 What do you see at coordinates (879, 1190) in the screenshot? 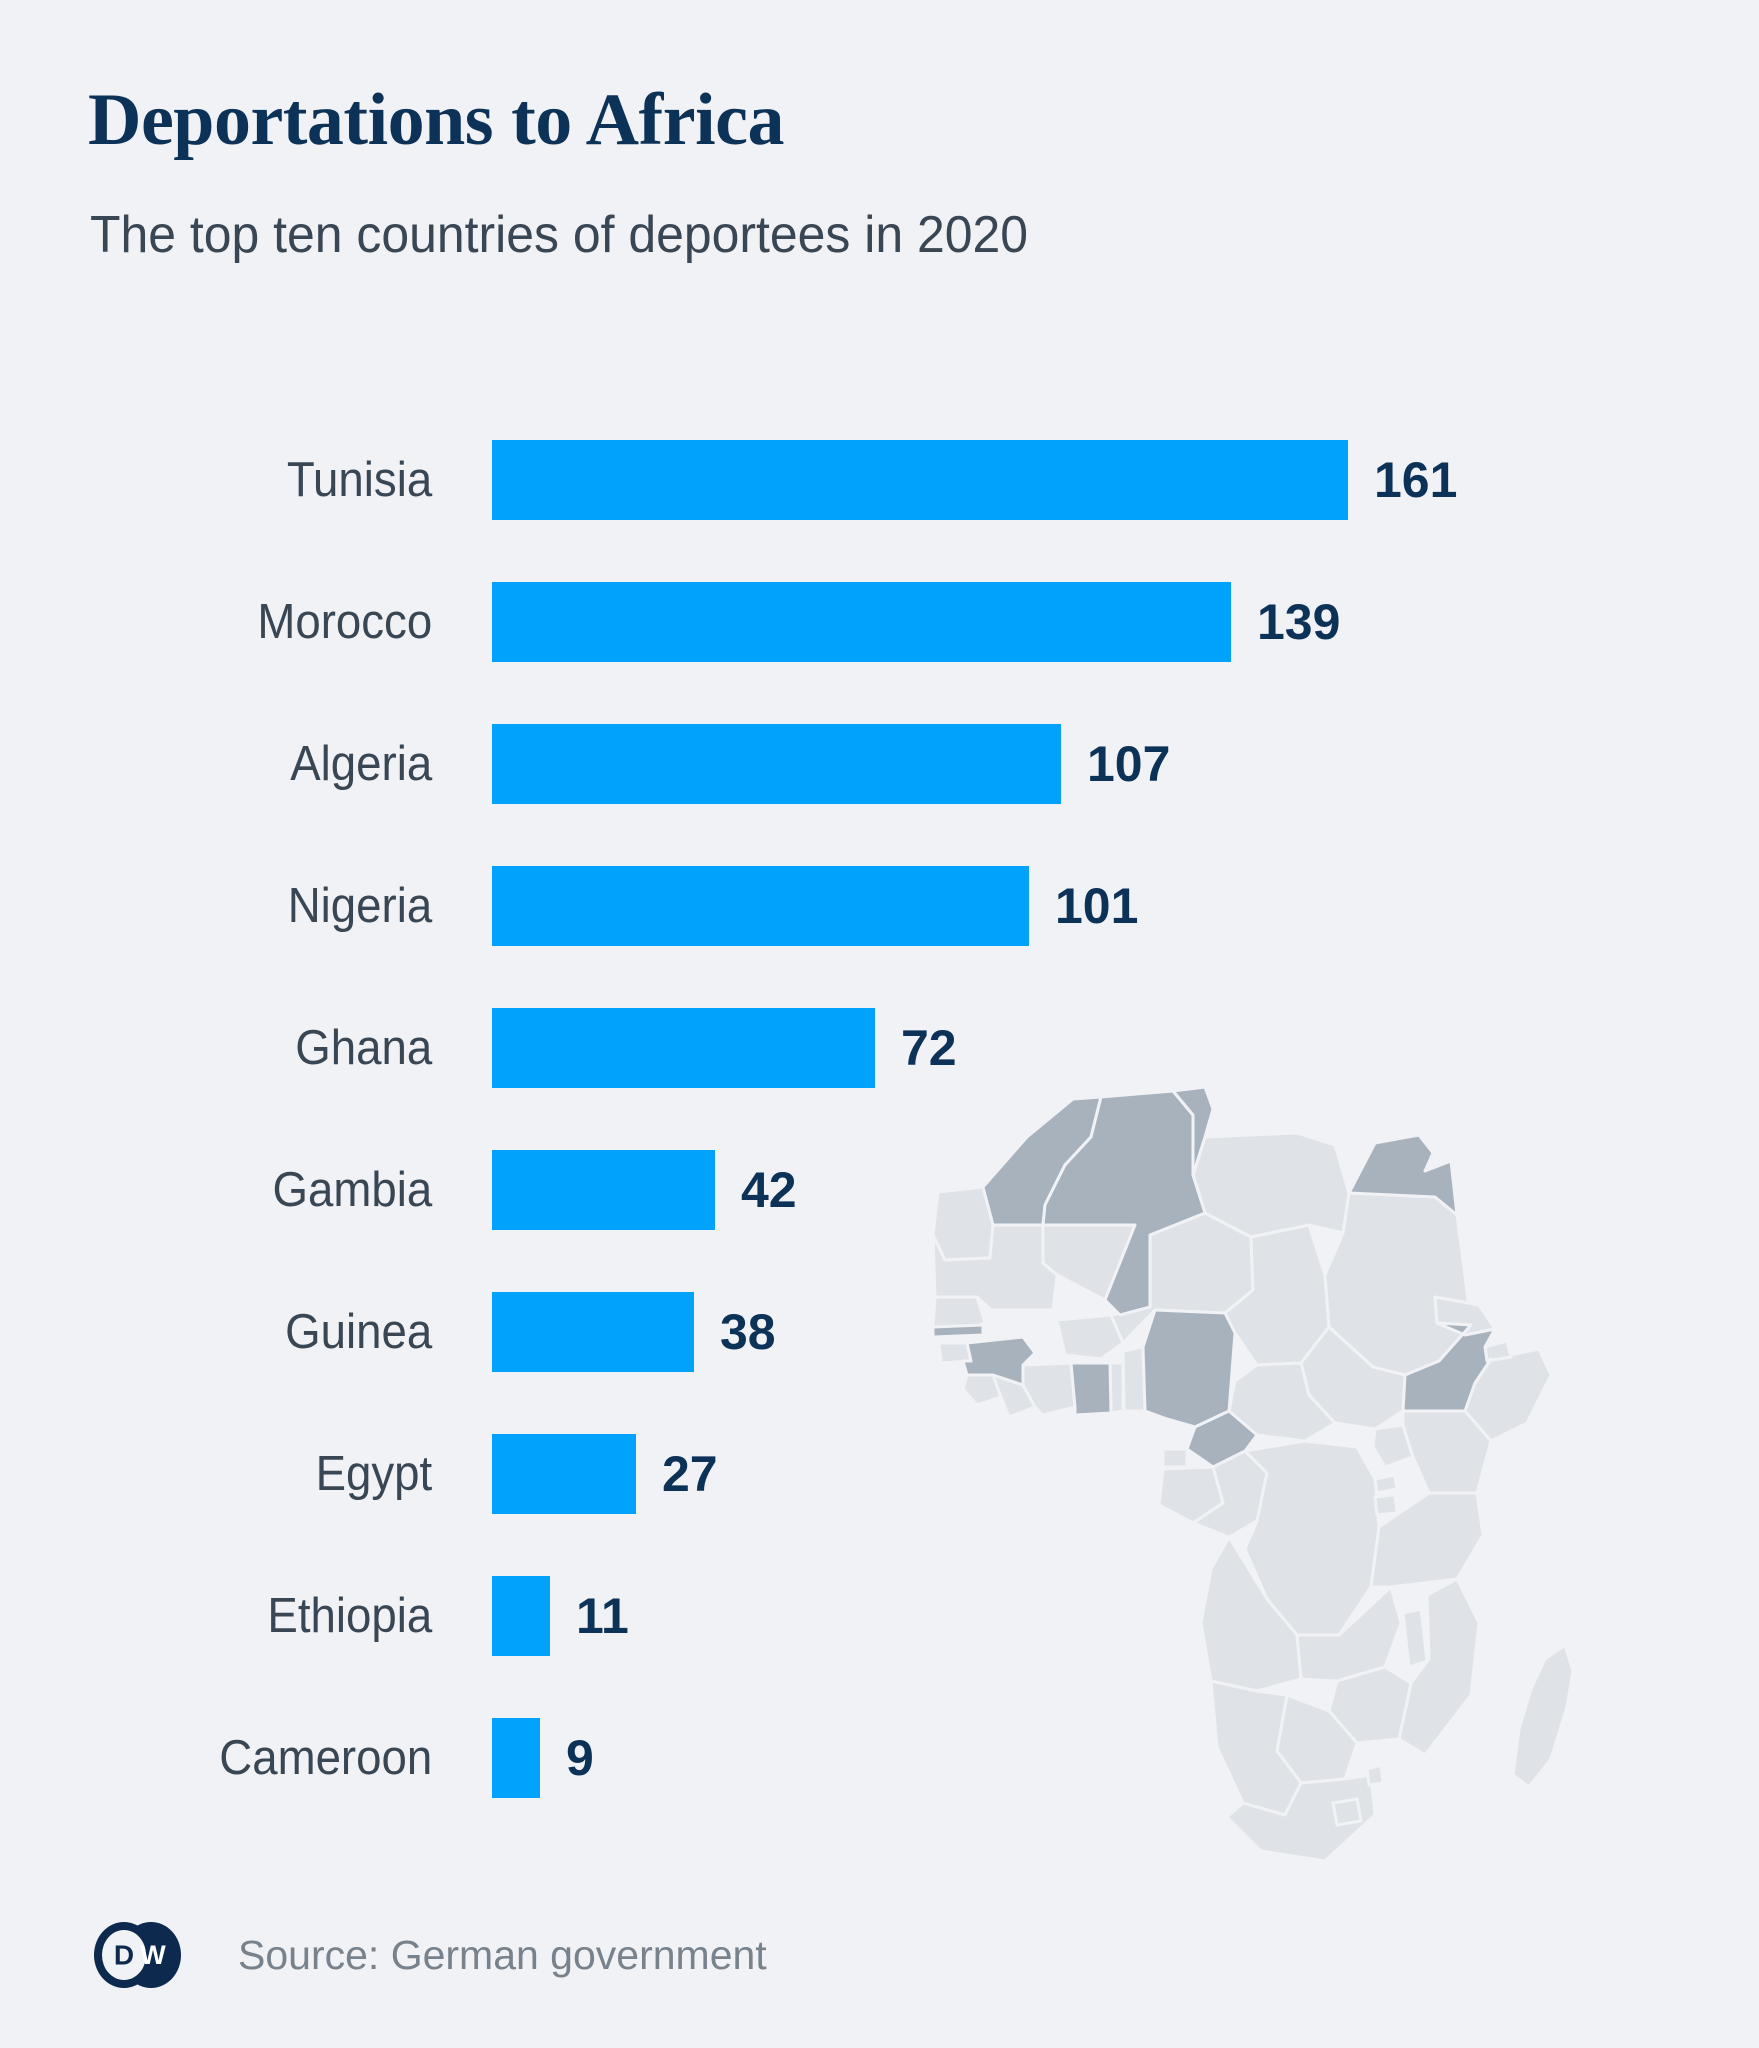
I see `chart-row: Gambia 42` at bounding box center [879, 1190].